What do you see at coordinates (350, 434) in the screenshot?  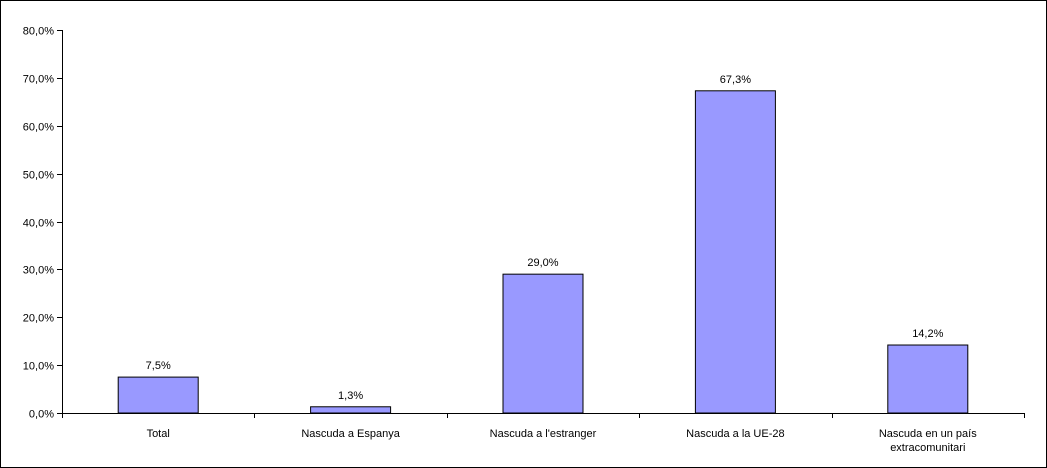 I see `x-category-label: Nascuda a Espanya` at bounding box center [350, 434].